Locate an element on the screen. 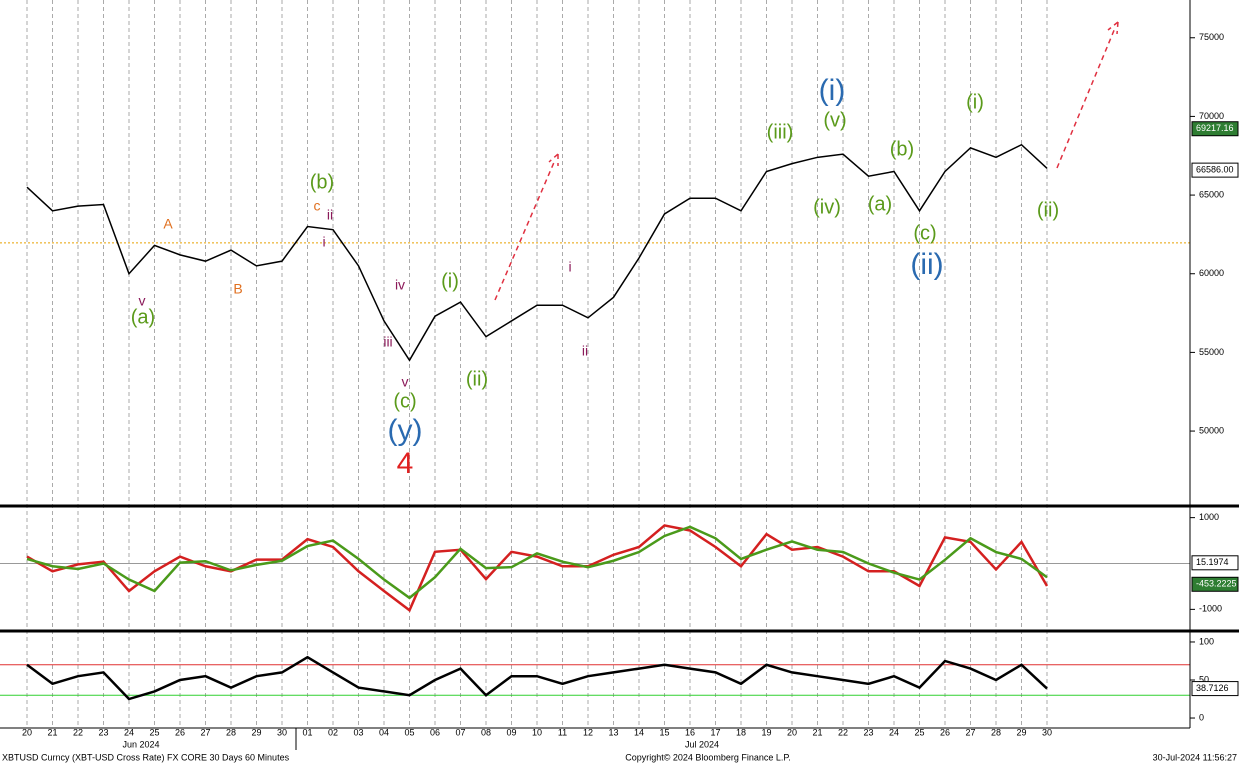 The image size is (1239, 765). x-tick-label: 13 is located at coordinates (613, 732).